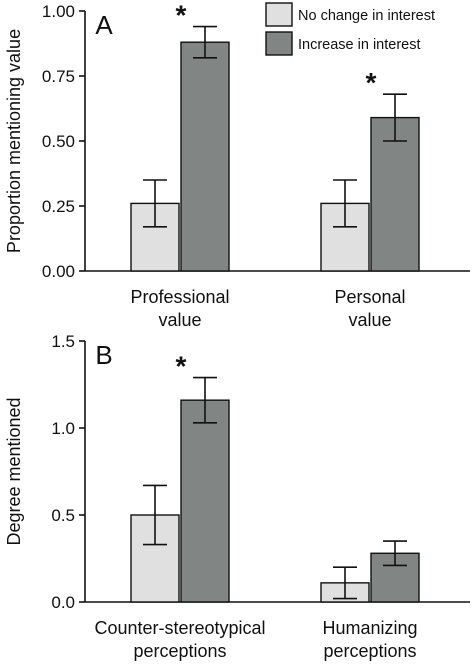 The height and width of the screenshot is (668, 474). What do you see at coordinates (58, 11) in the screenshot?
I see `y-tick-label: 1.00` at bounding box center [58, 11].